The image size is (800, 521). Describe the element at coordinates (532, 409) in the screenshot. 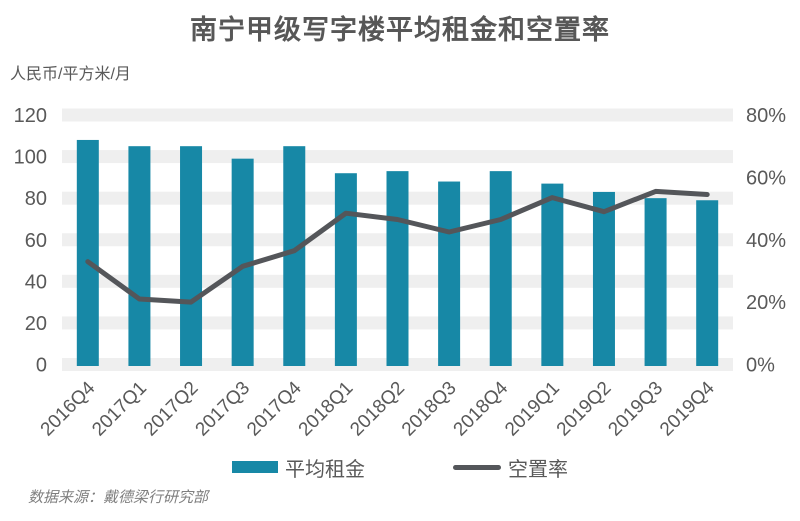

I see `x-axis-label-2019Q1: 2019Q1` at that location.